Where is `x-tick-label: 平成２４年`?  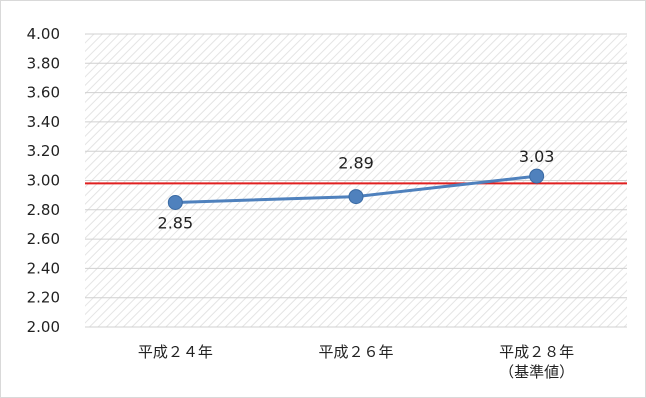
x-tick-label: 平成２４年 is located at coordinates (175, 352).